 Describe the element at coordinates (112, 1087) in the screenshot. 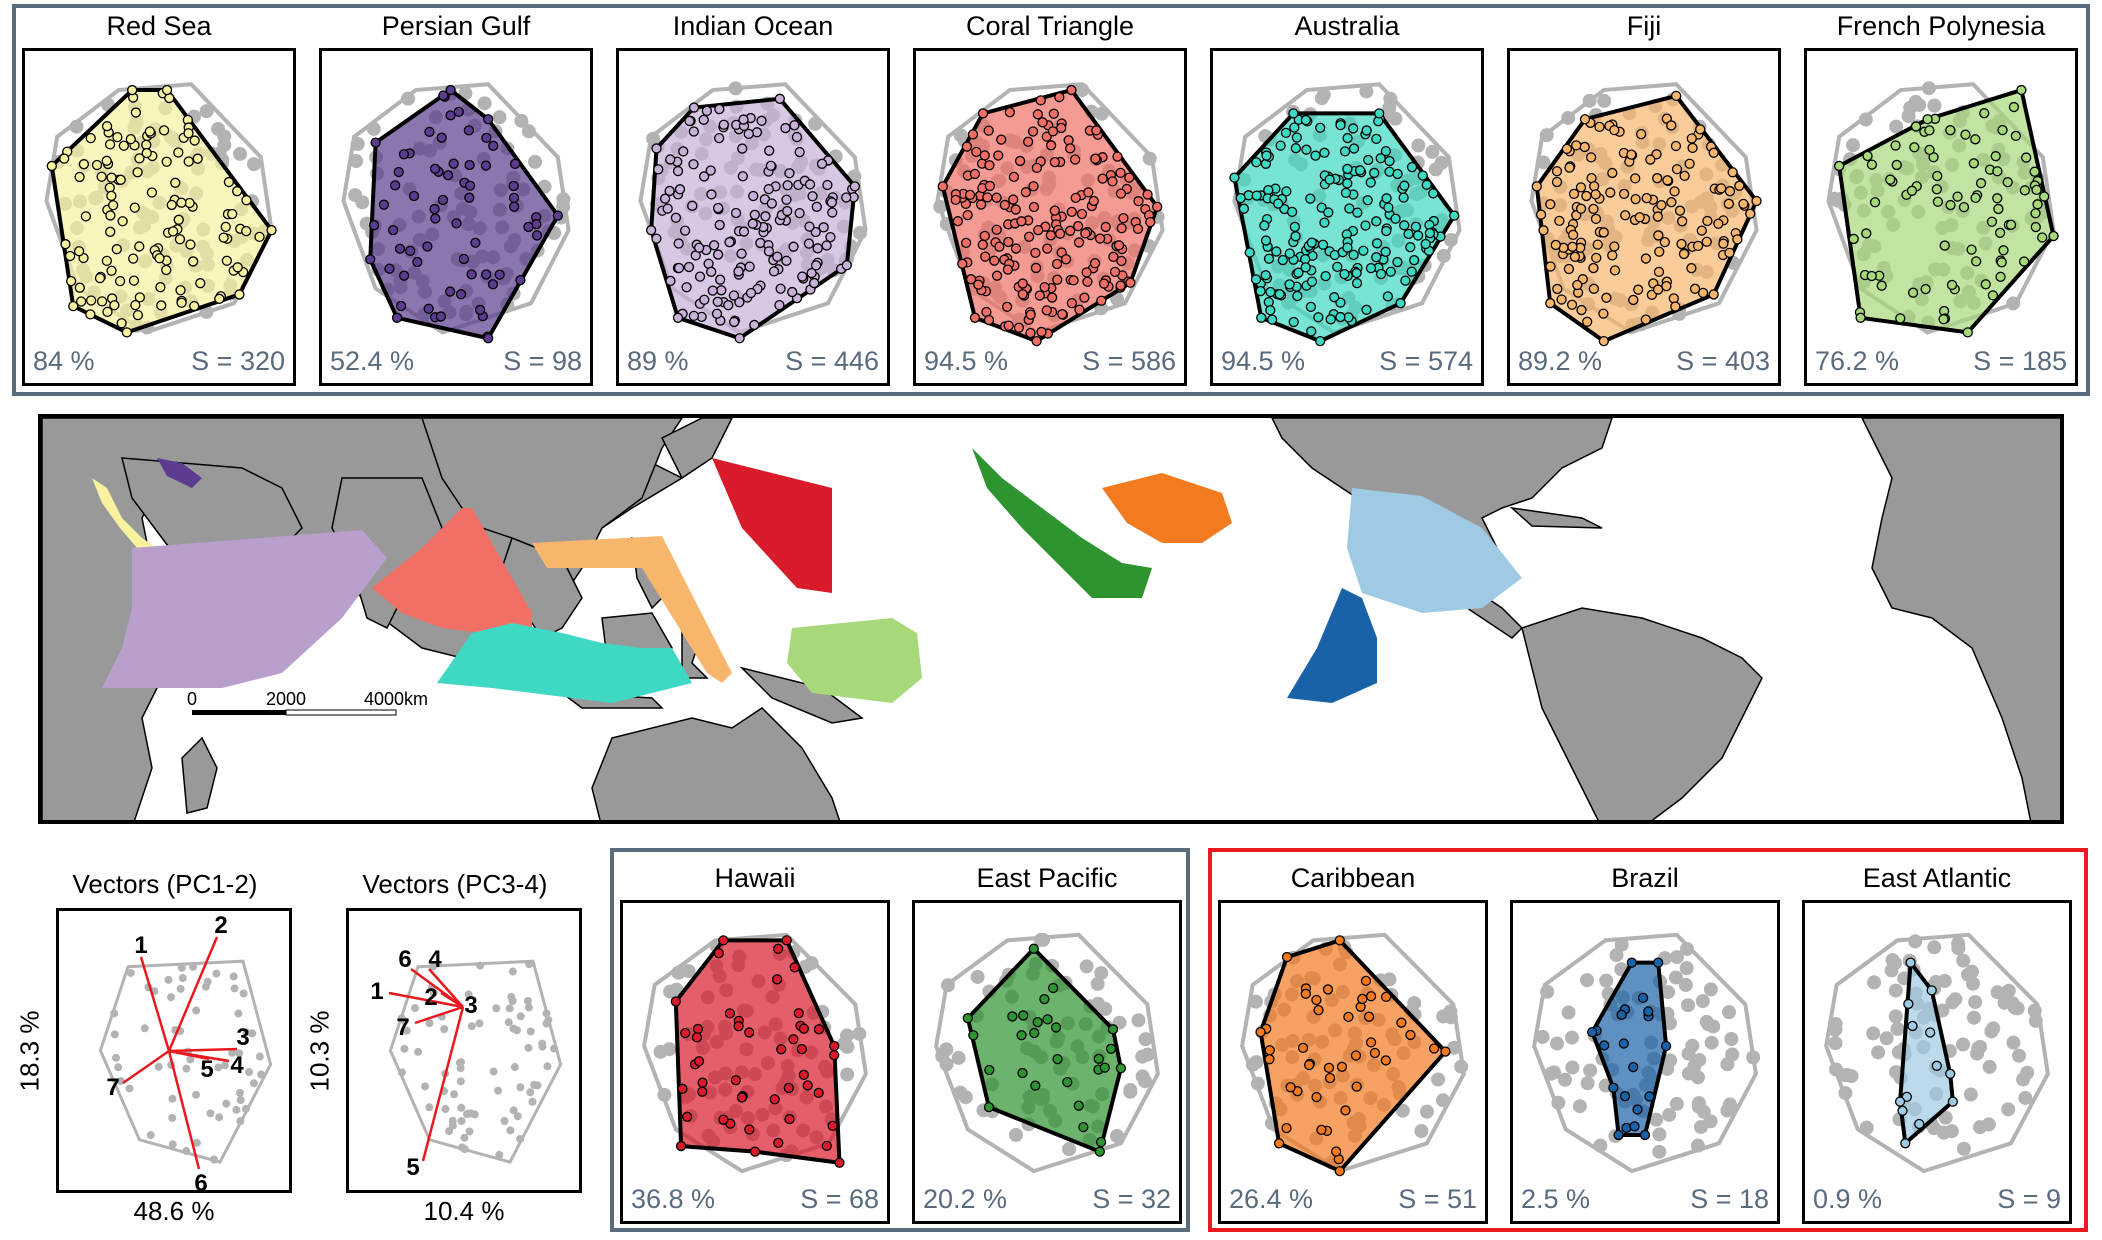

I see `vector-label-7: 7` at that location.